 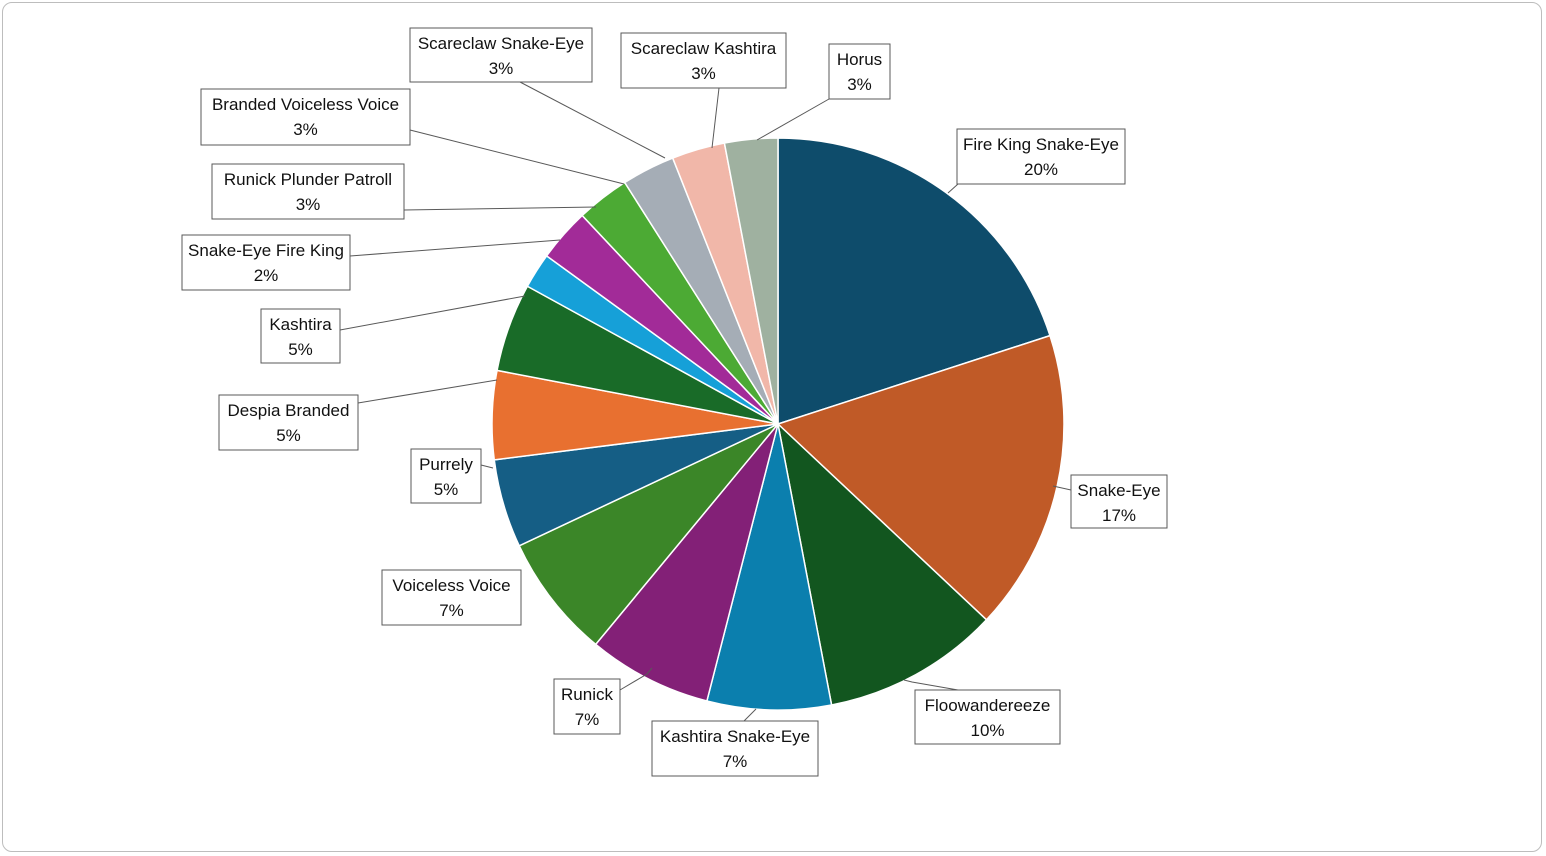 What do you see at coordinates (501, 43) in the screenshot?
I see `label-category: Scareclaw Snake-Eye` at bounding box center [501, 43].